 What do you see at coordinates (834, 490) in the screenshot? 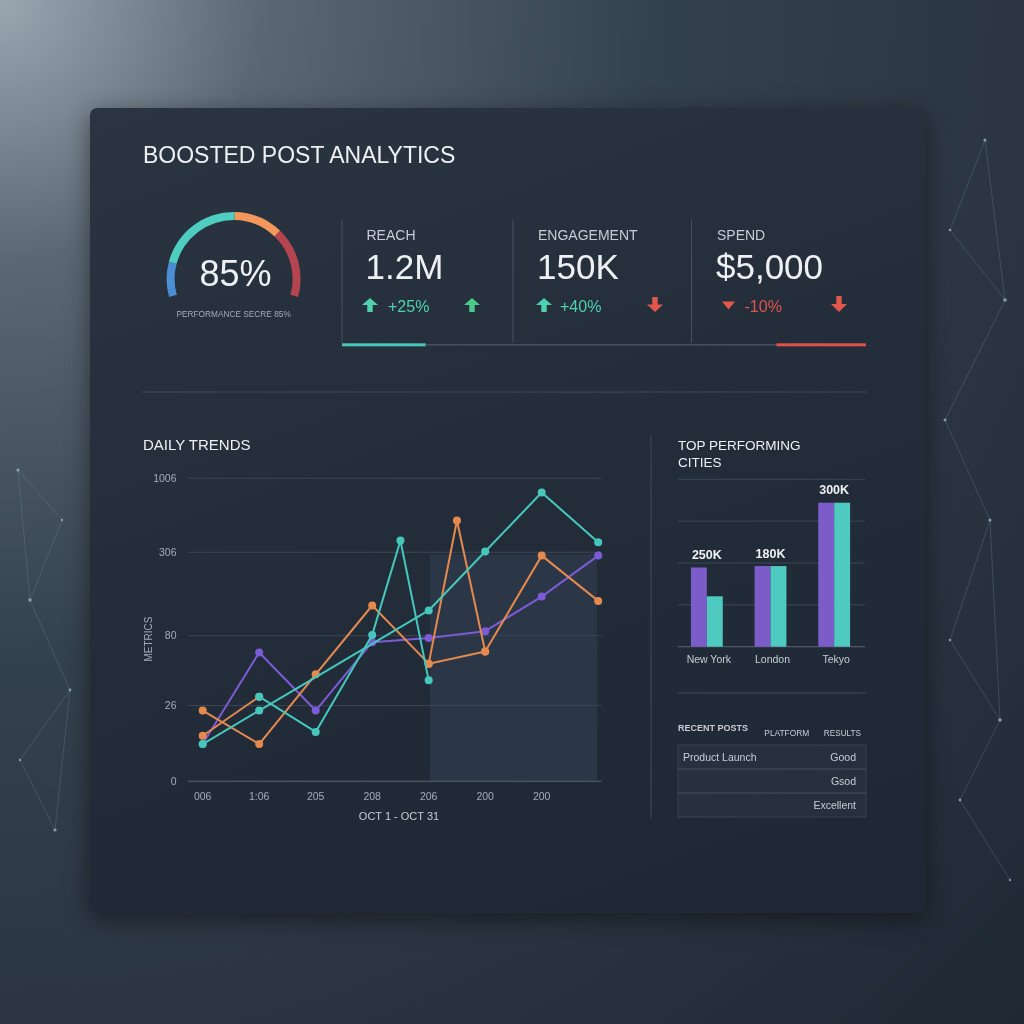
I see `text: 300K` at bounding box center [834, 490].